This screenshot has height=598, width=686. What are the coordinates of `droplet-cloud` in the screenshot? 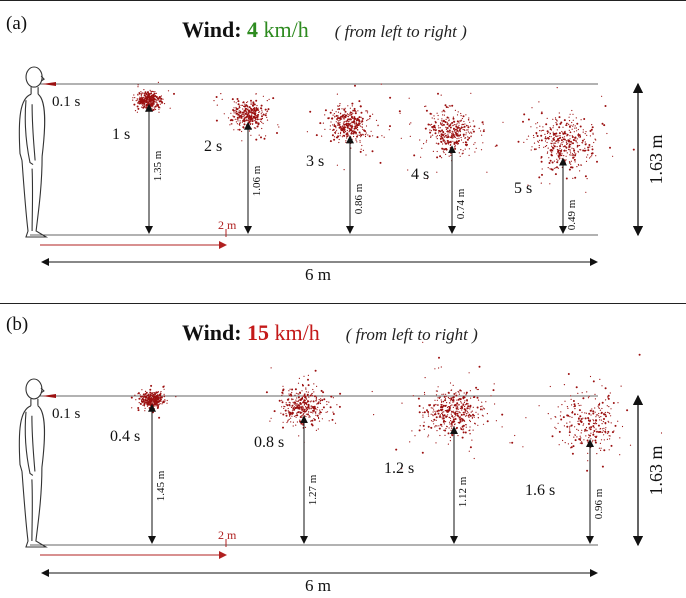 It's located at (592, 413).